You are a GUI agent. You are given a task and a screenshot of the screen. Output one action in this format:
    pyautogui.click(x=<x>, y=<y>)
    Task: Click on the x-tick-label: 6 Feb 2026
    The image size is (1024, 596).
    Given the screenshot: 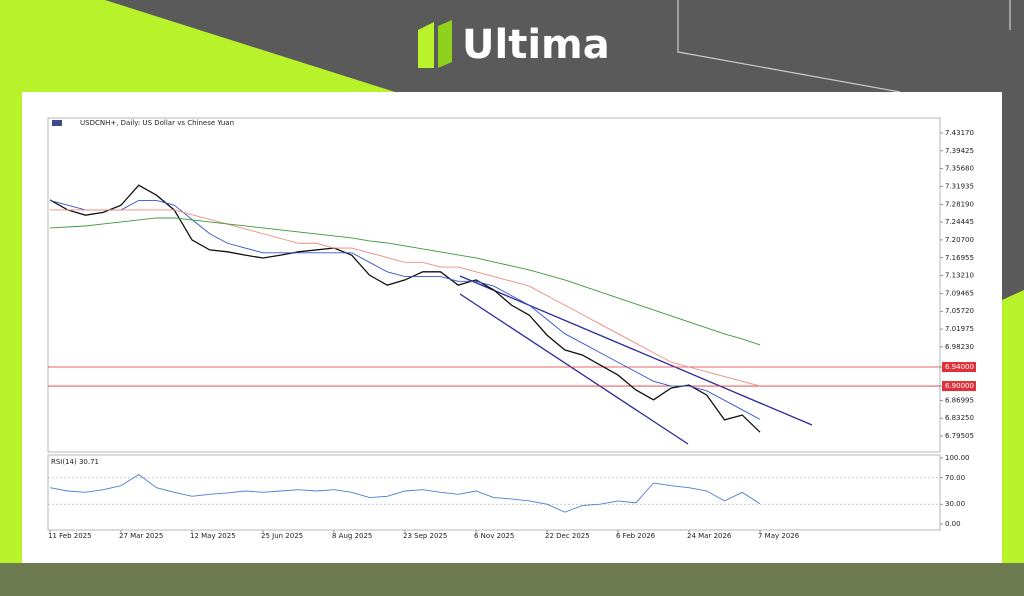 What is the action you would take?
    pyautogui.click(x=636, y=536)
    